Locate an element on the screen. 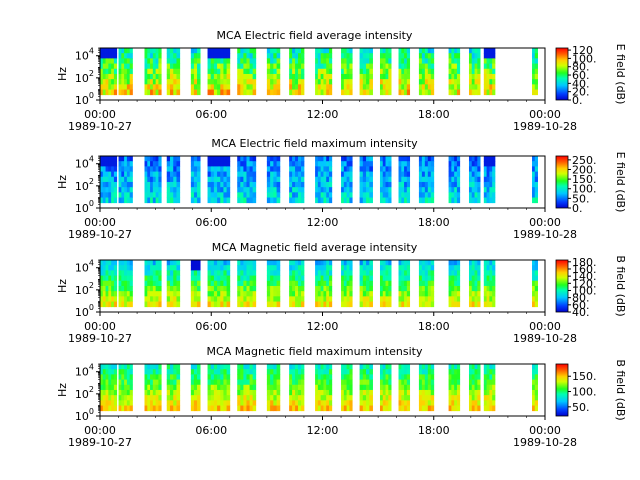 The height and width of the screenshot is (480, 640). y-tick-label: 104 is located at coordinates (84, 267).